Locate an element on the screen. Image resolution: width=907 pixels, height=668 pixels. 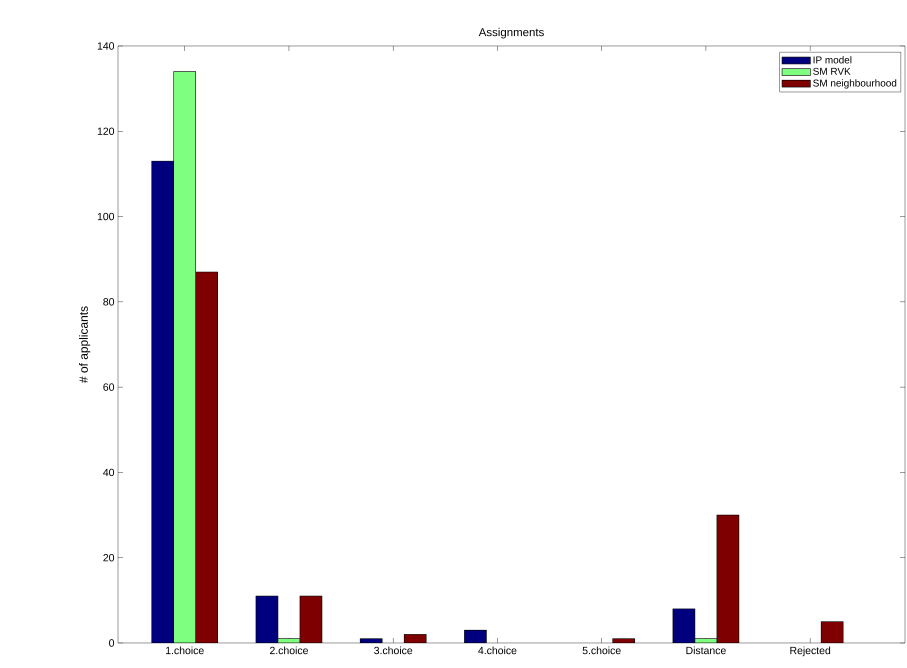
x-tick-label: 1.choice is located at coordinates (185, 650).